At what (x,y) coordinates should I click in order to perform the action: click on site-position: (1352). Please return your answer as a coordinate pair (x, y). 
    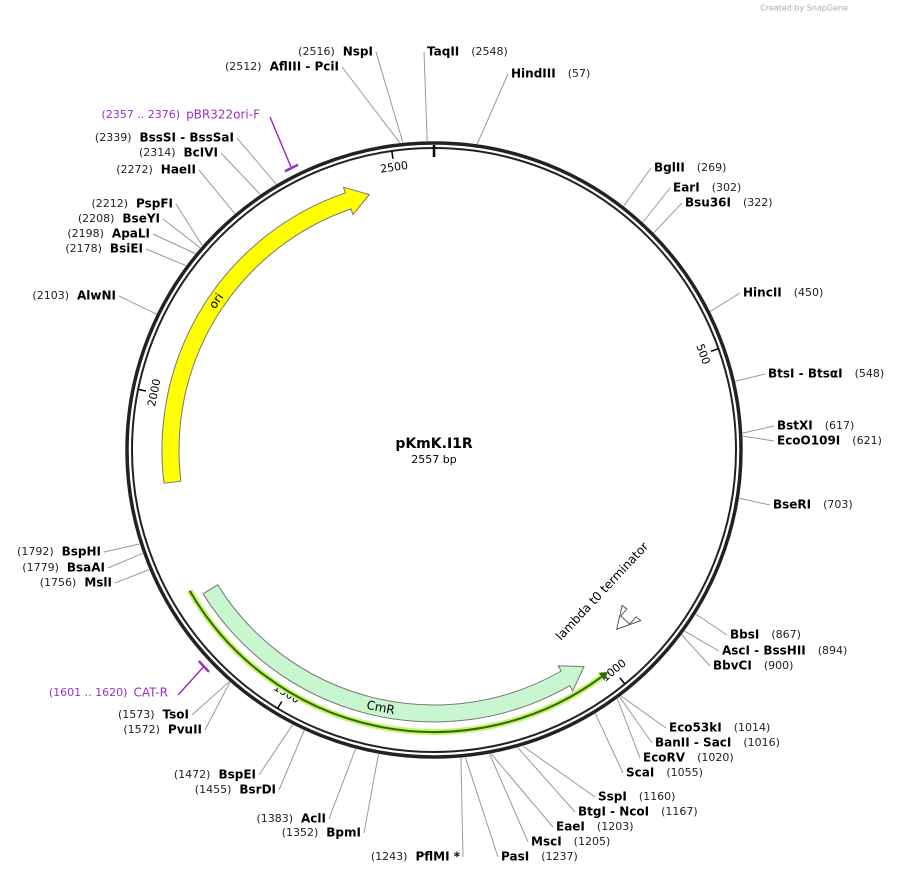
    Looking at the image, I should click on (300, 832).